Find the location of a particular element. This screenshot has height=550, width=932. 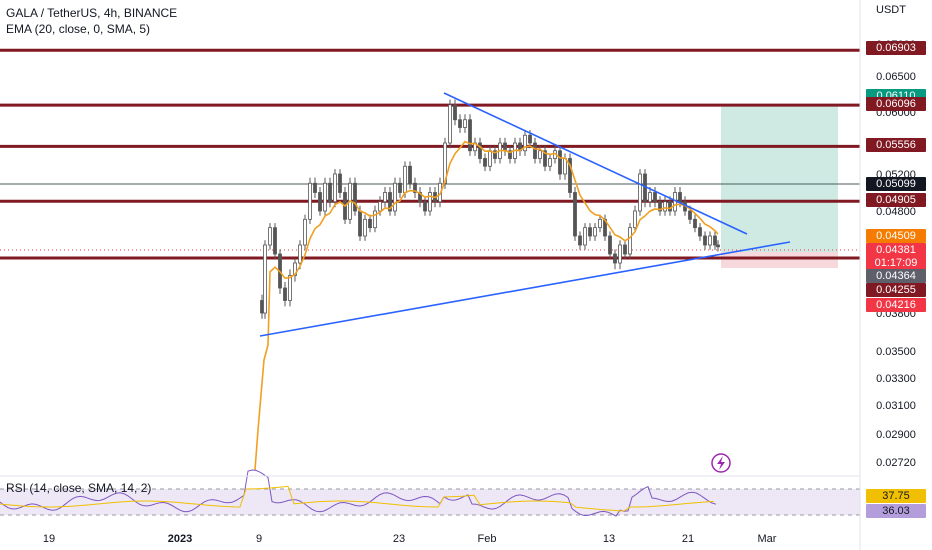

trendline-ascending is located at coordinates (525, 289).